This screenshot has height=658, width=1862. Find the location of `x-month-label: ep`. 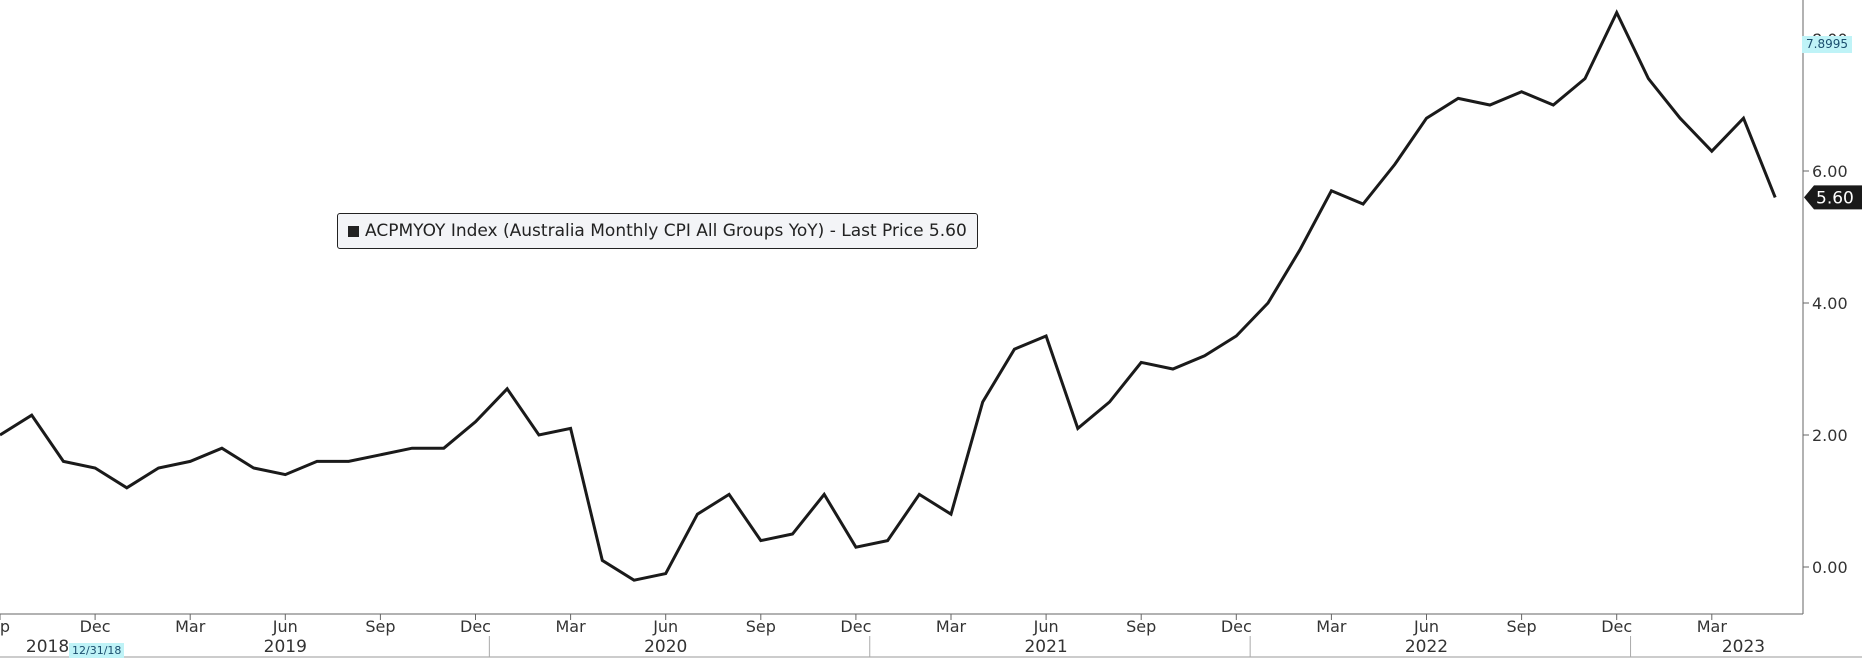

x-month-label: ep is located at coordinates (5, 626).